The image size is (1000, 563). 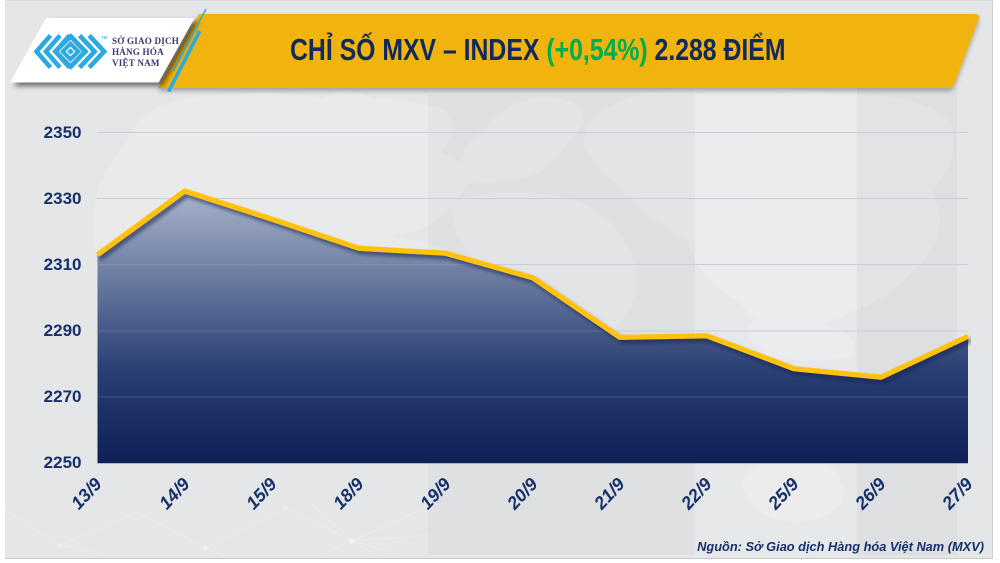 I want to click on svg-text: ™, so click(x=104, y=39).